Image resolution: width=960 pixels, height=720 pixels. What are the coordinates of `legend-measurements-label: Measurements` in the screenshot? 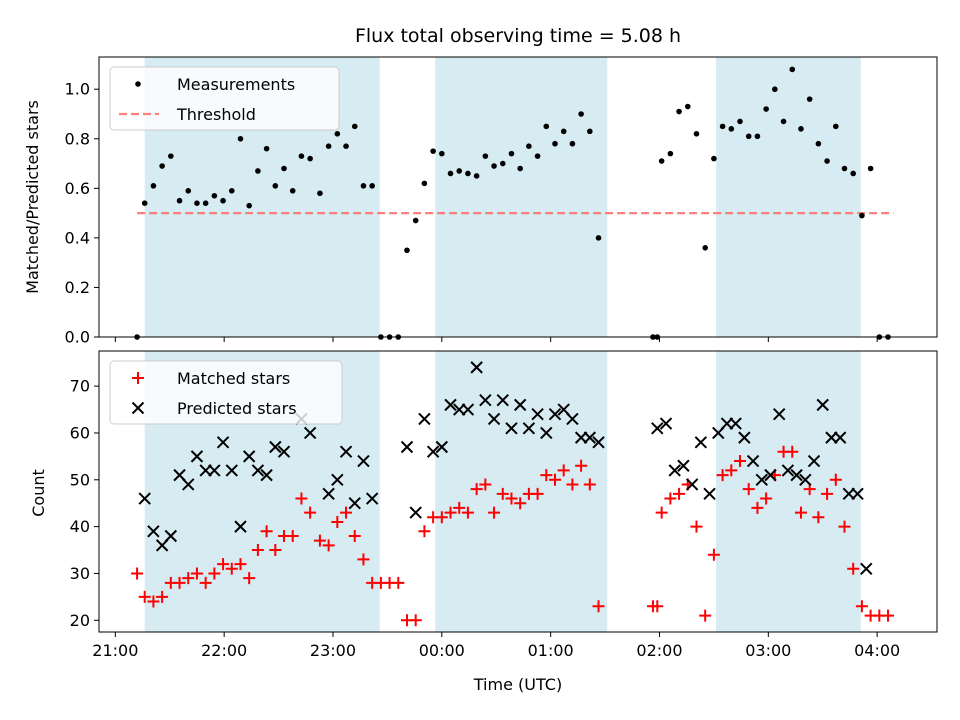 It's located at (236, 84).